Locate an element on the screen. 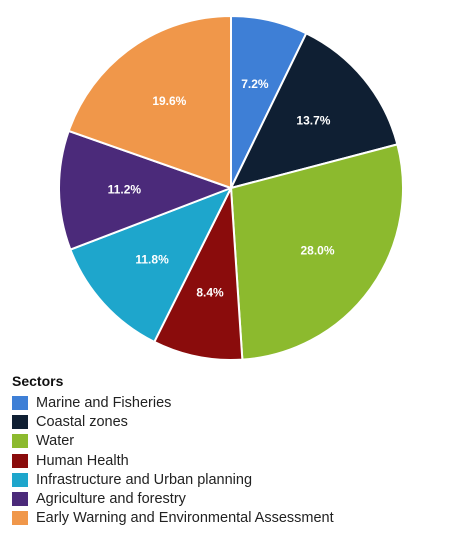 The width and height of the screenshot is (472, 535). legend-label: Water is located at coordinates (55, 441).